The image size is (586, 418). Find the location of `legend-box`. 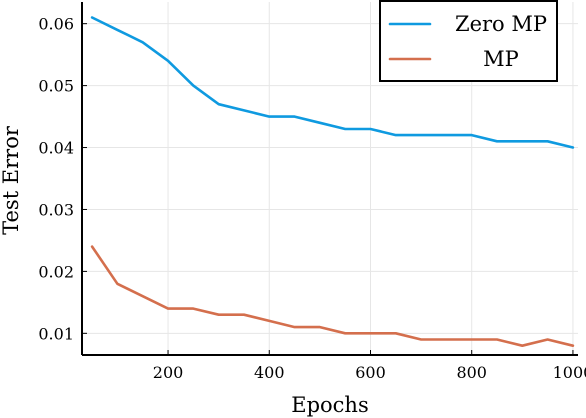

legend-box is located at coordinates (468, 41).